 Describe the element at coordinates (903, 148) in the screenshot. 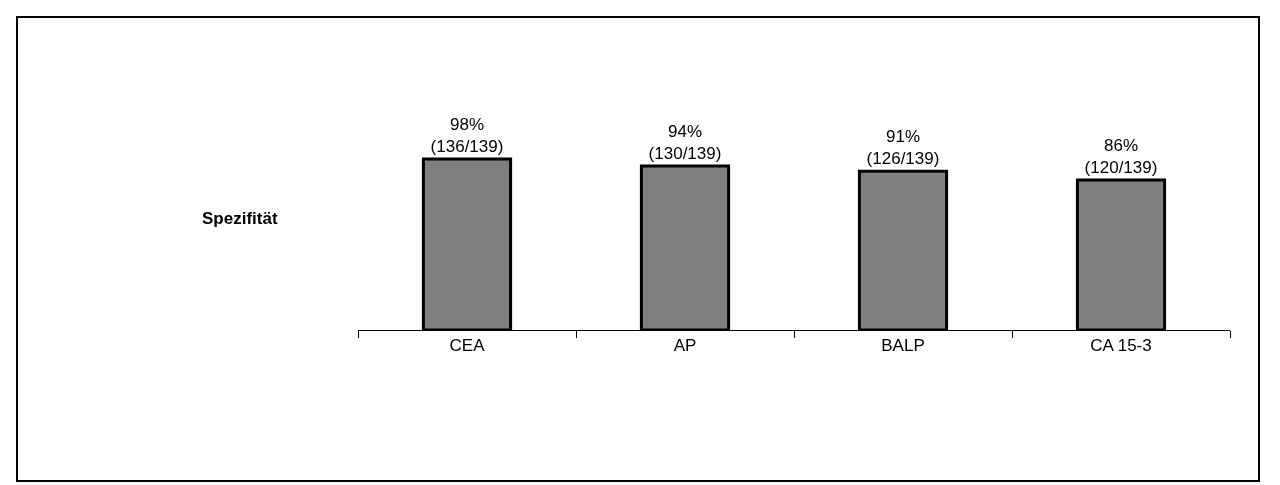

I see `data-label: 91% (126/139)` at that location.